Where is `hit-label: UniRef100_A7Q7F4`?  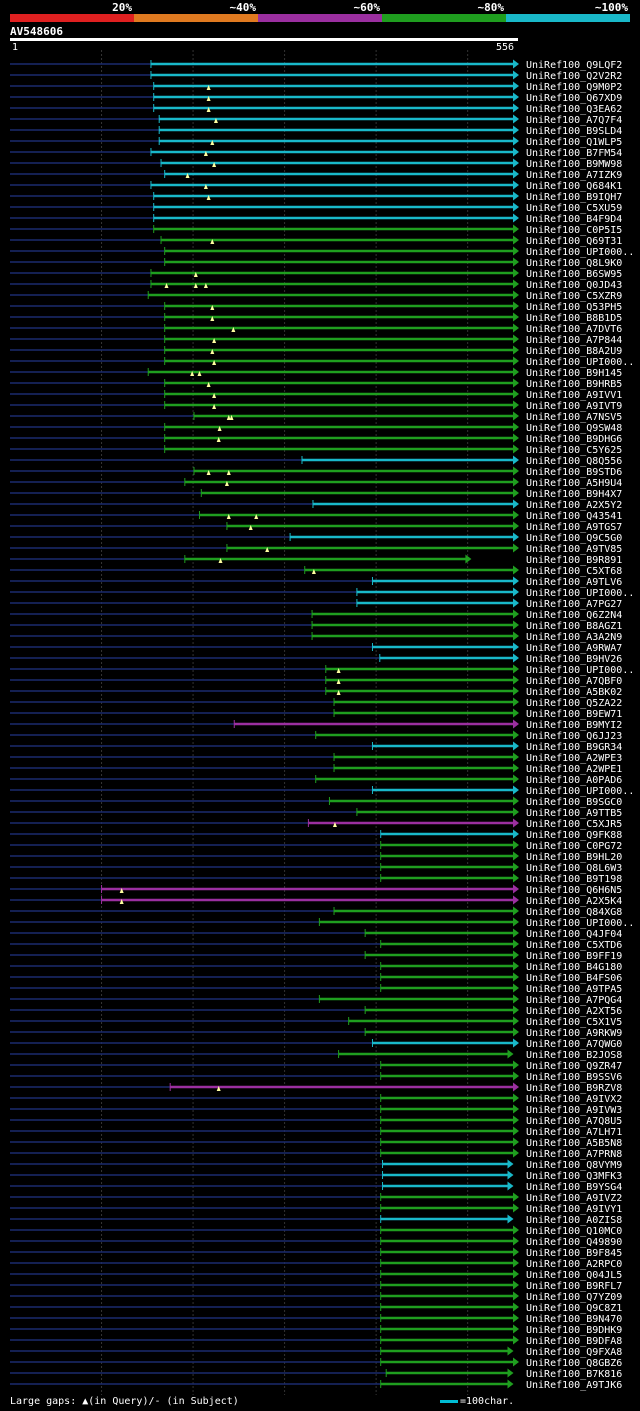
hit-label: UniRef100_A7Q7F4 is located at coordinates (574, 120).